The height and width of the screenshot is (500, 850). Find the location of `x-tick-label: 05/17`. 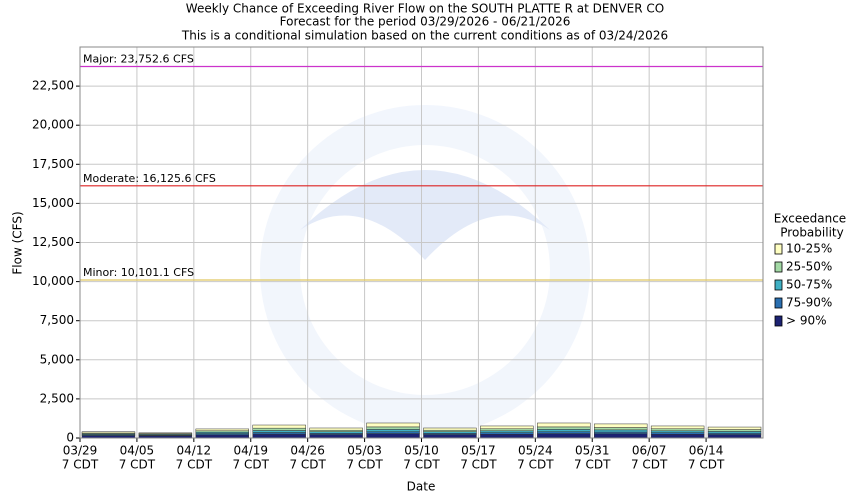

x-tick-label: 05/17 is located at coordinates (478, 451).